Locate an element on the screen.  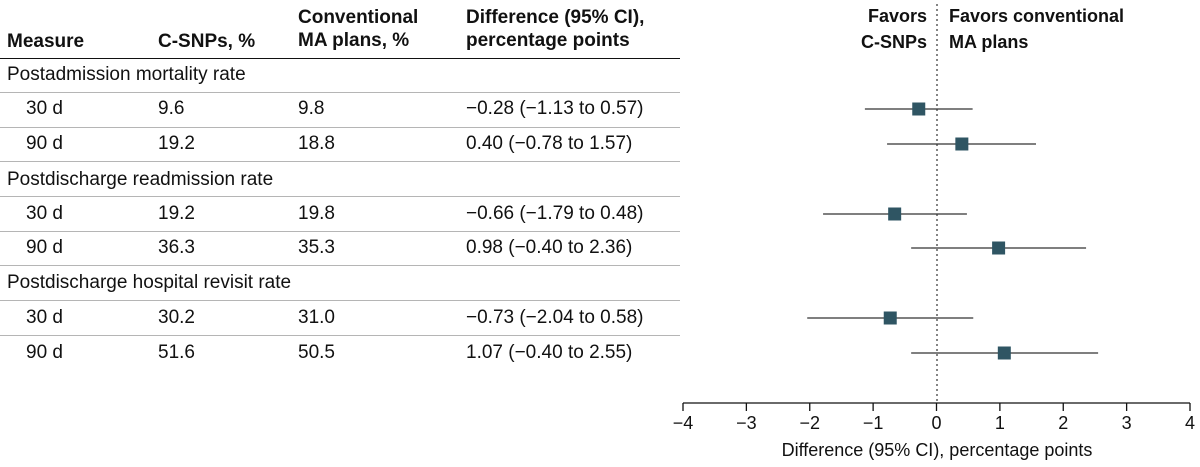
conv-value: 50.5 is located at coordinates (316, 352).